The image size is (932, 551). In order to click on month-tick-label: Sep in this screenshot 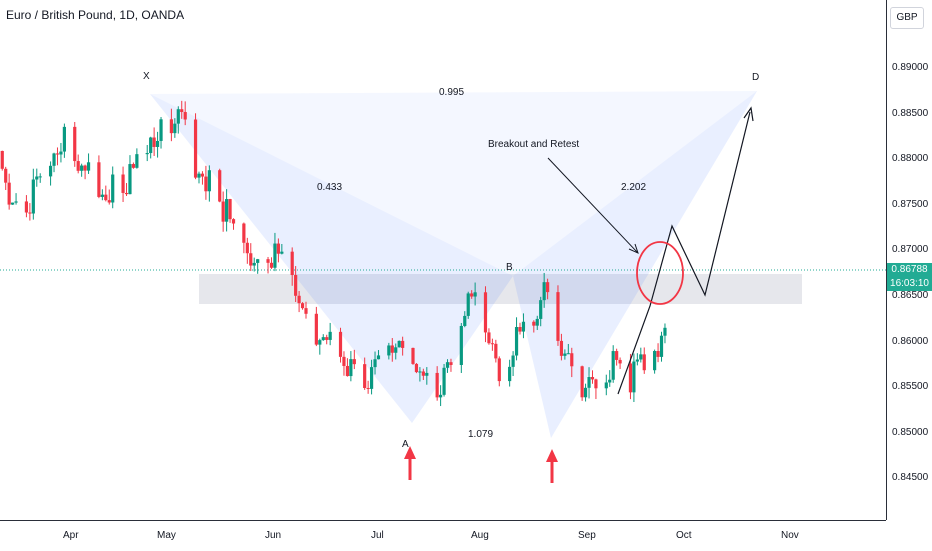, I will do `click(587, 535)`.